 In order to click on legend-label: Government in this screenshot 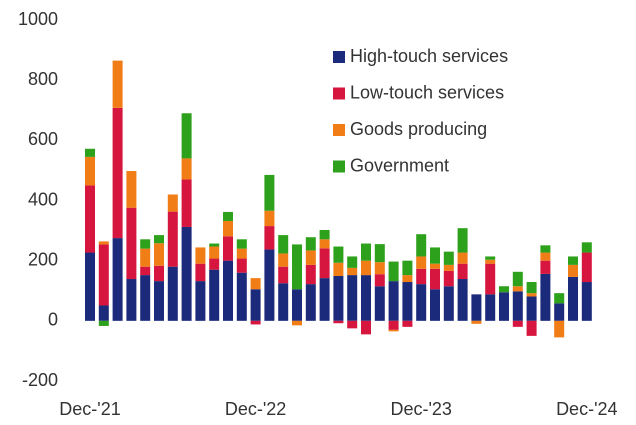, I will do `click(399, 165)`.